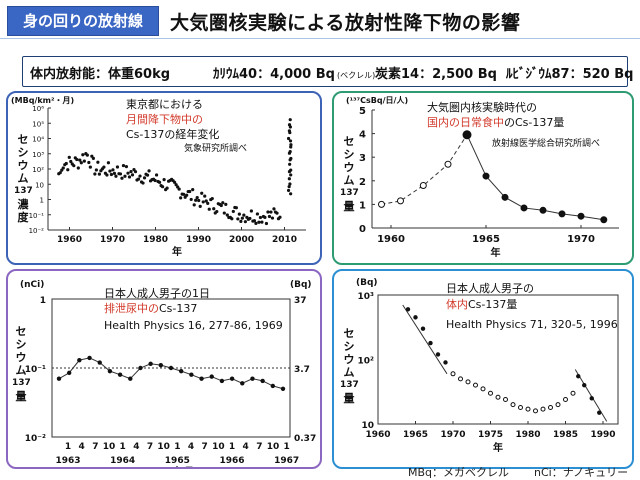 The image size is (640, 480). What do you see at coordinates (546, 143) in the screenshot?
I see `source-note: 放射線医学総合研究所調べ` at bounding box center [546, 143].